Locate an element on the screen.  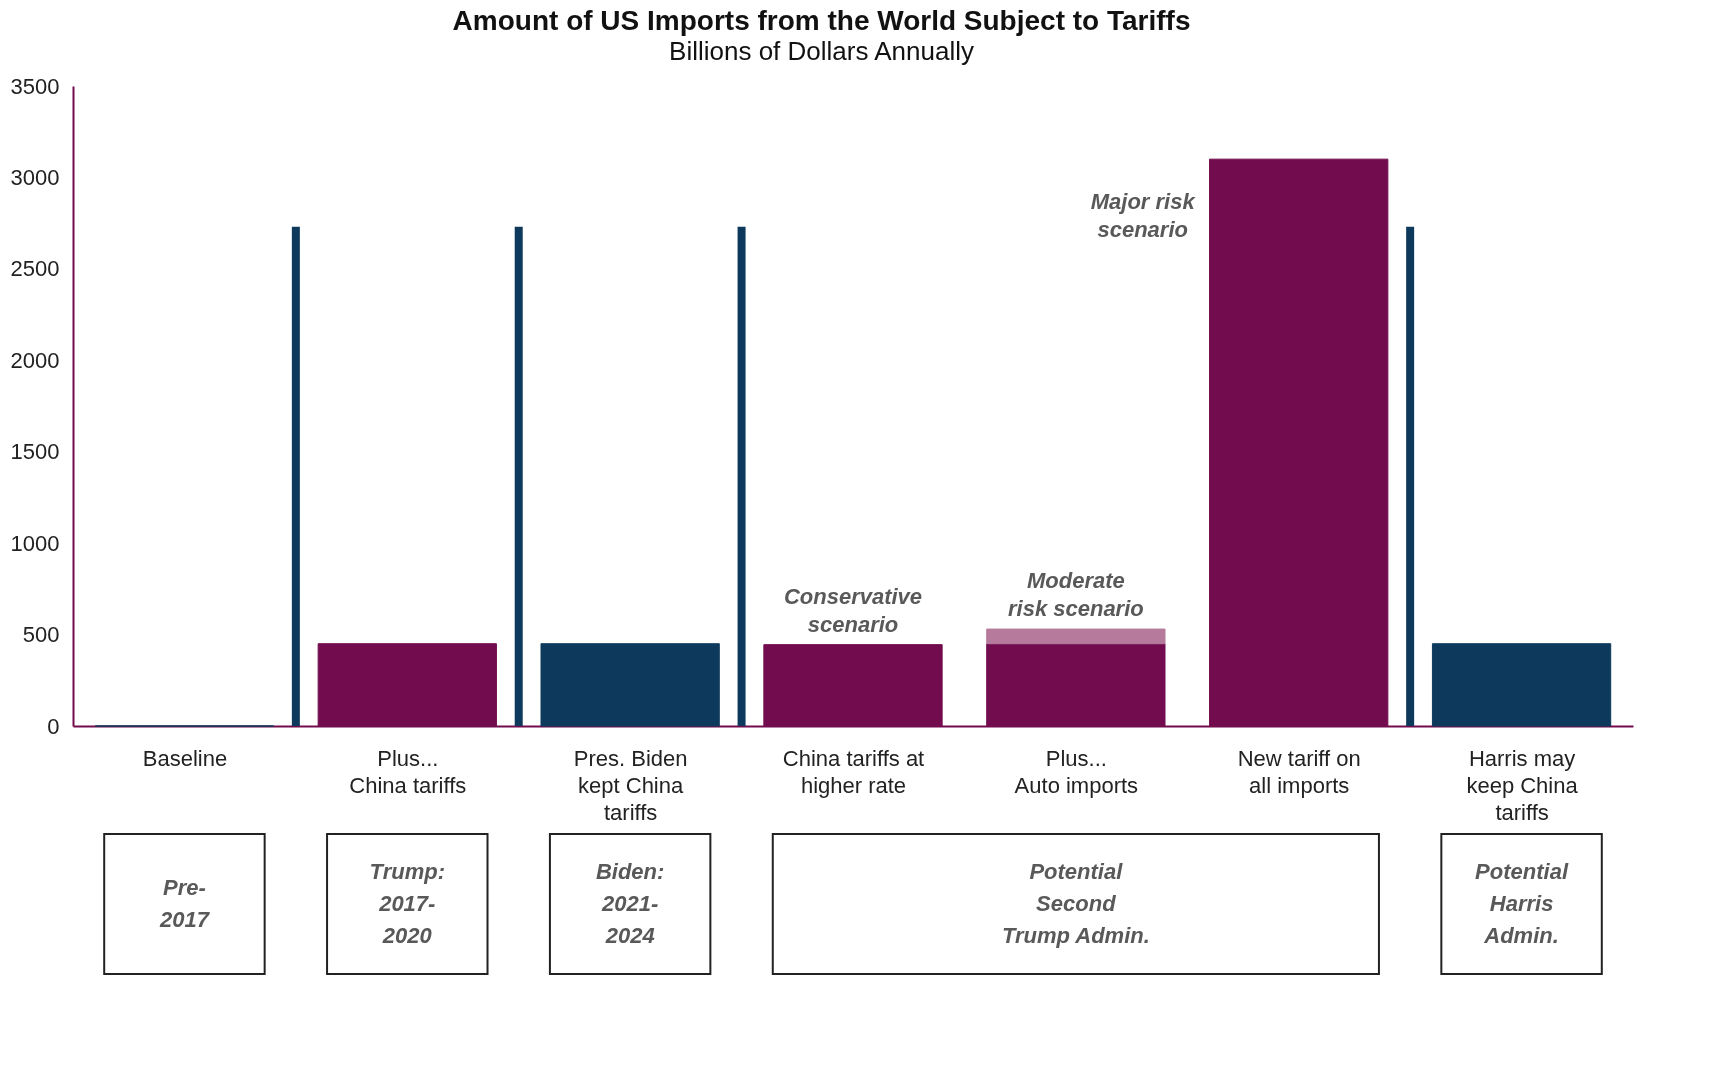
text: Trump: 2017- 2020 is located at coordinates (407, 903).